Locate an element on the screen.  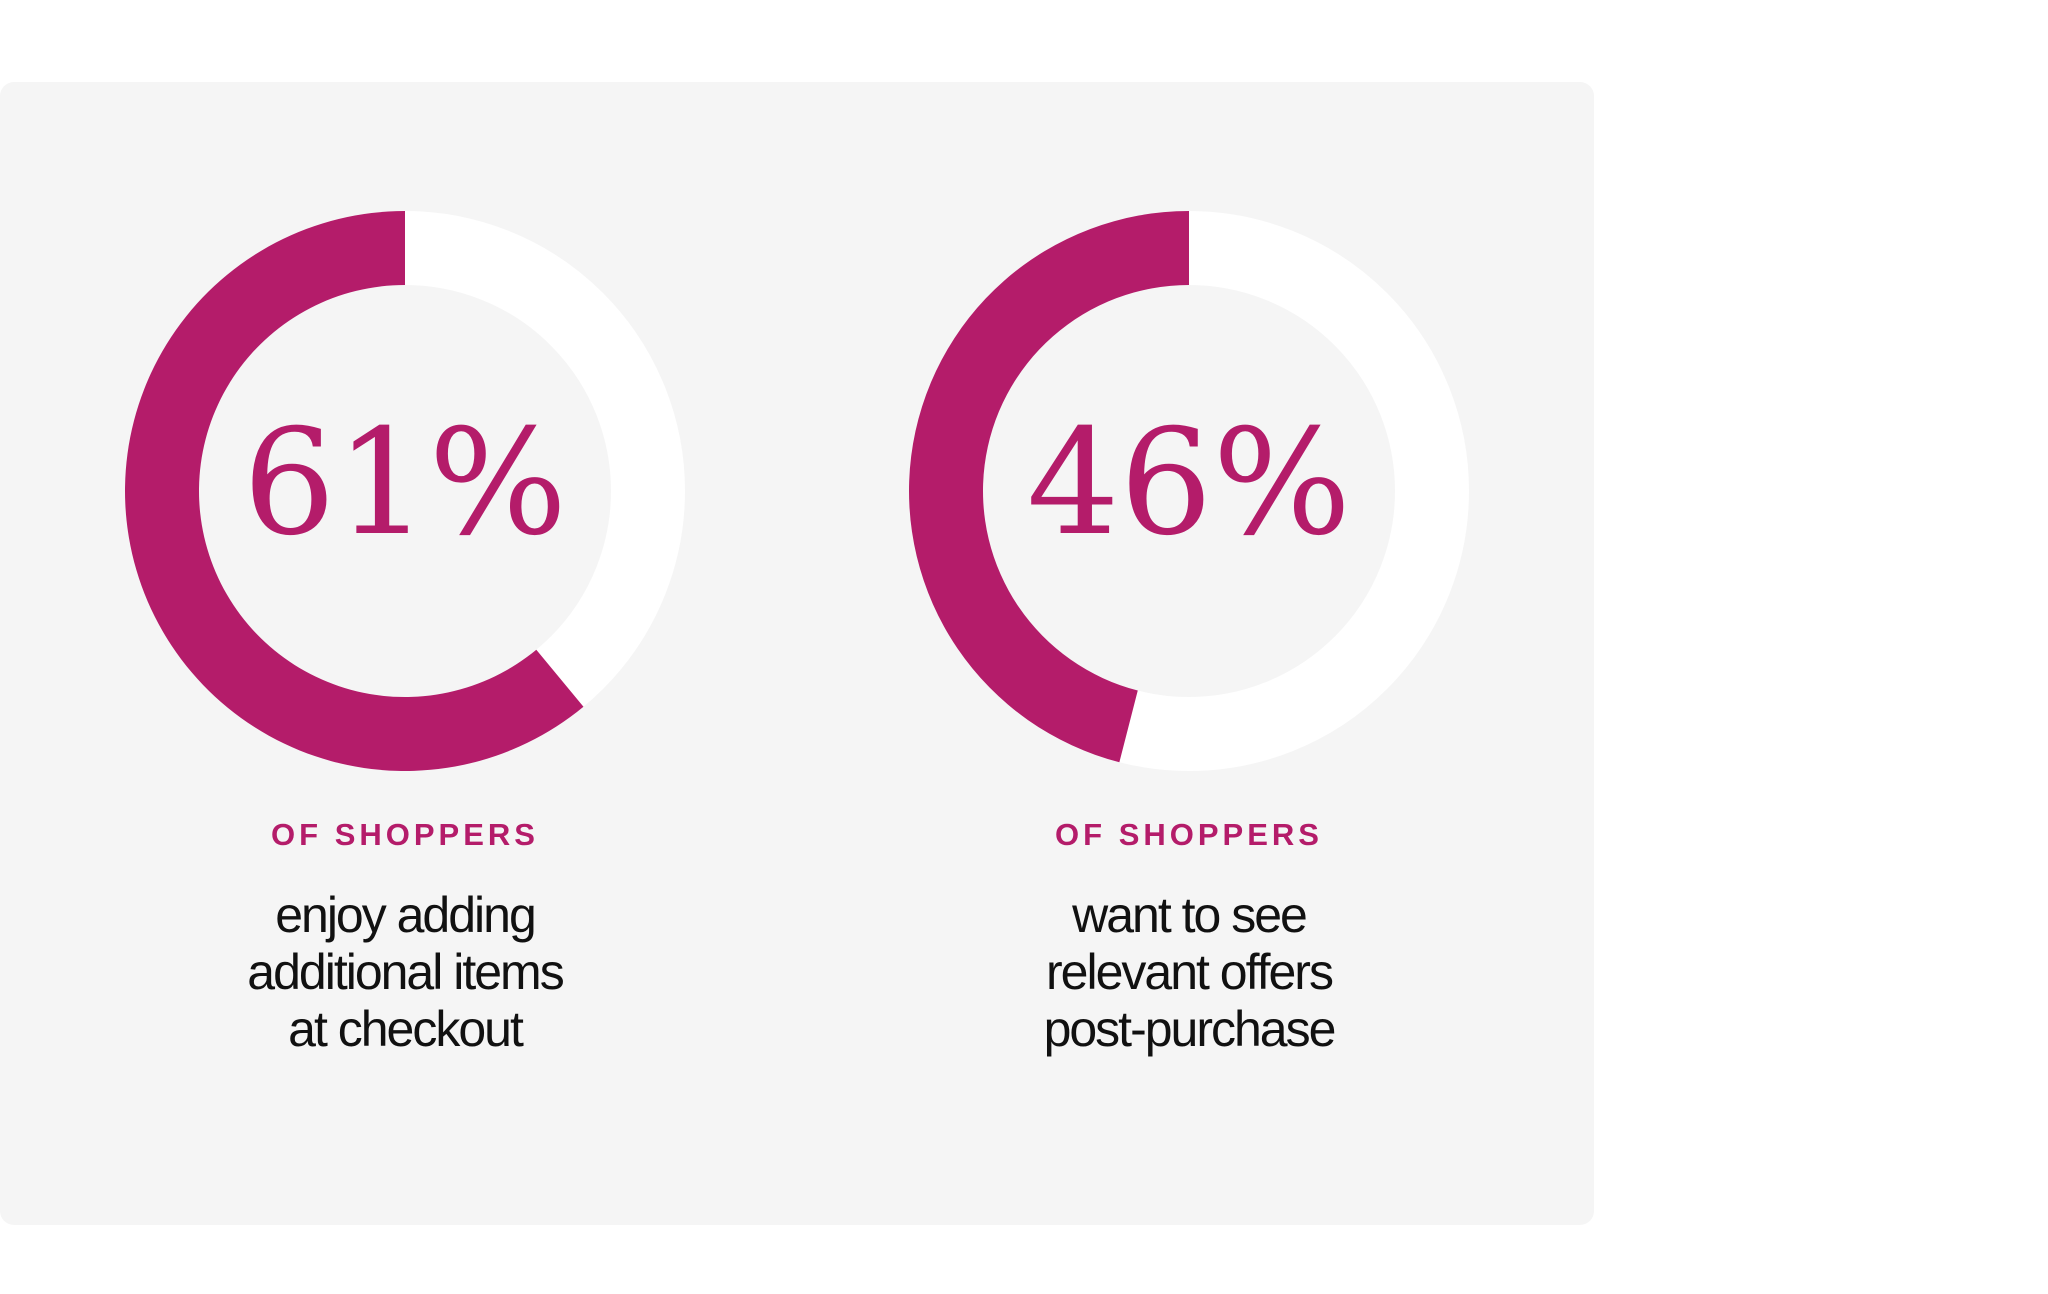
caption-line: enjoy adding is located at coordinates (405, 915).